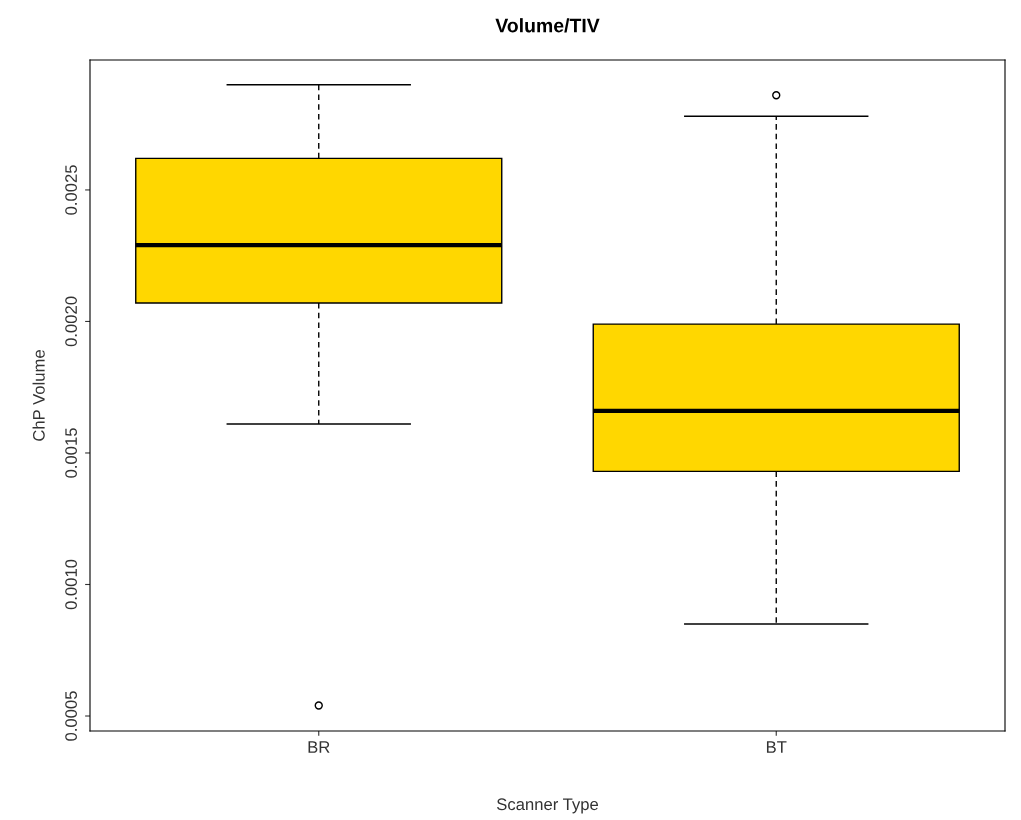 This screenshot has height=820, width=1021. I want to click on x-axis-title: Scanner Type, so click(547, 806).